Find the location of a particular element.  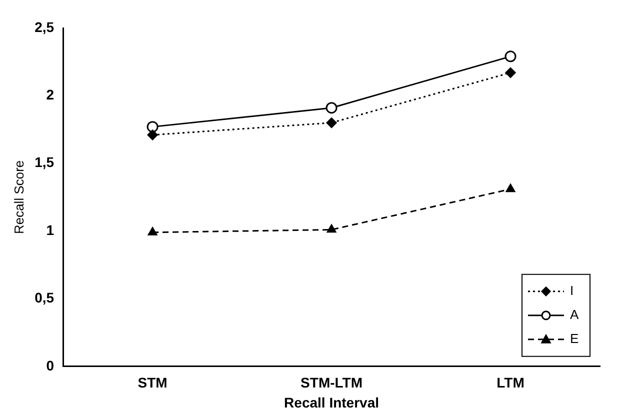

y-tick-label: 1 is located at coordinates (50, 230).